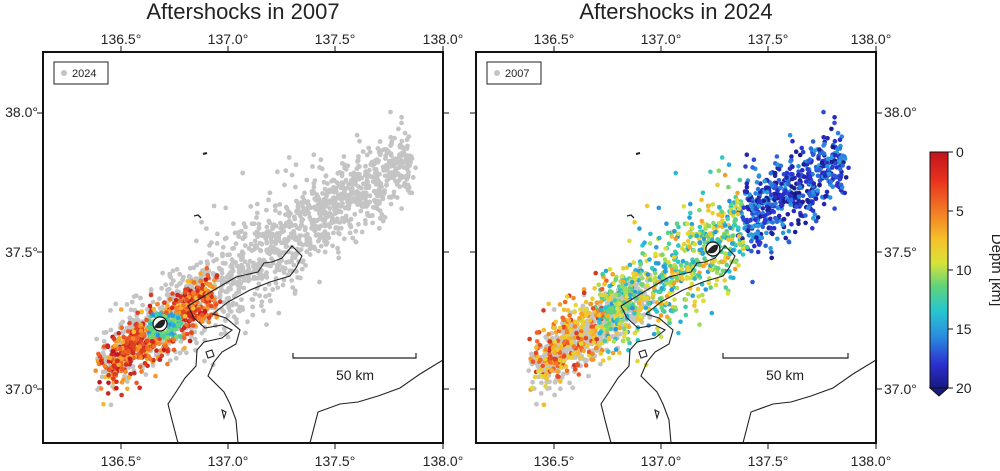  What do you see at coordinates (121, 461) in the screenshot?
I see `lon-tick-bottom: 136.5°` at bounding box center [121, 461].